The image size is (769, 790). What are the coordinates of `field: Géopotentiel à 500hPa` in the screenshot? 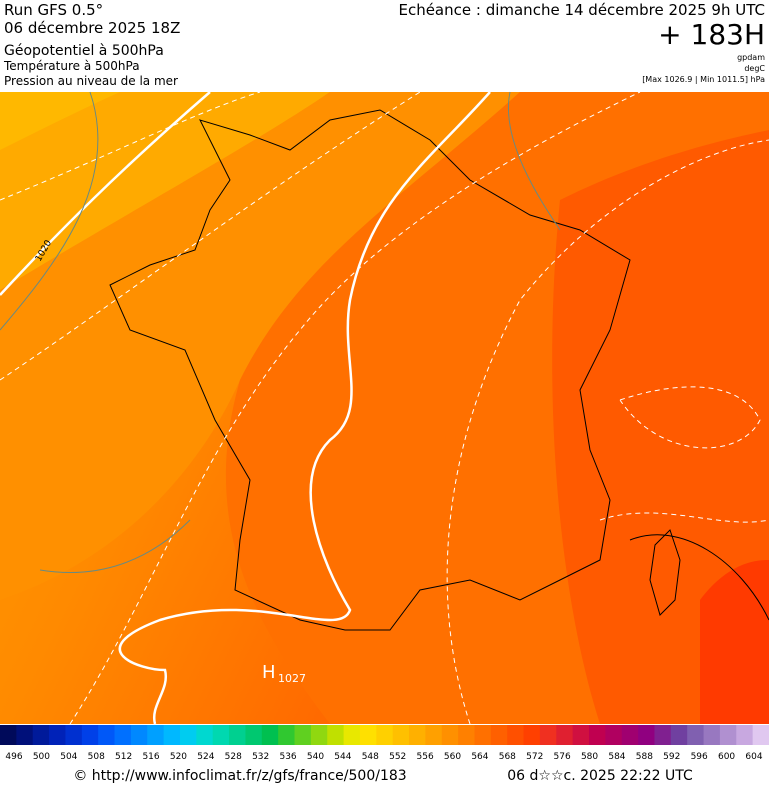 It's located at (84, 51).